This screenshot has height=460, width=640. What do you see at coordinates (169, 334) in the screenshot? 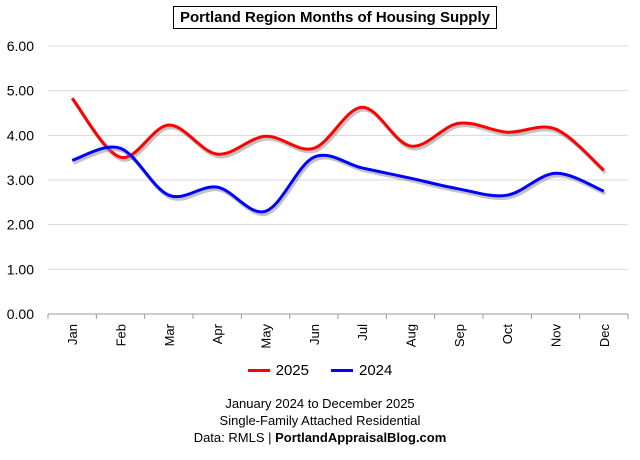
I see `x-tick-label: Mar` at bounding box center [169, 334].